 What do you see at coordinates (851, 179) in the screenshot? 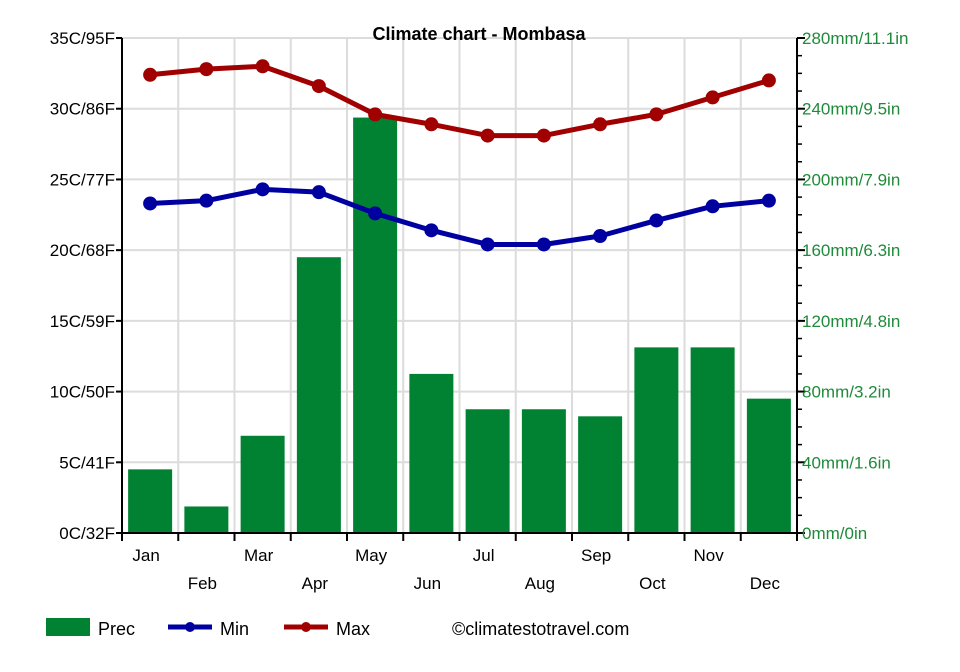
I see `right-tick-label: 200mm/7.9in` at bounding box center [851, 179].